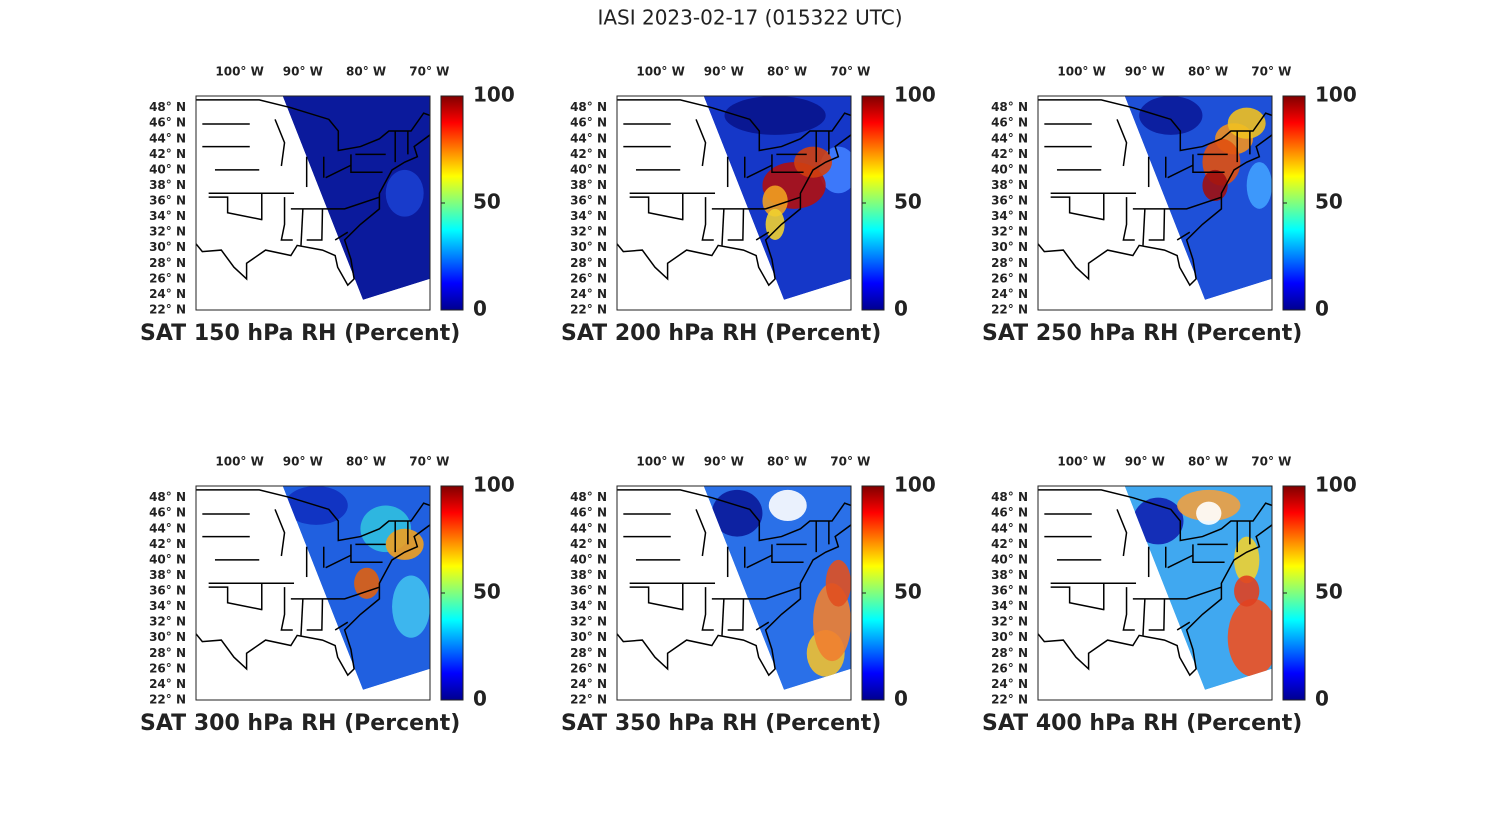 Image resolution: width=1500 pixels, height=825 pixels. I want to click on panel-title: SAT 200 hPa RH (Percent), so click(721, 333).